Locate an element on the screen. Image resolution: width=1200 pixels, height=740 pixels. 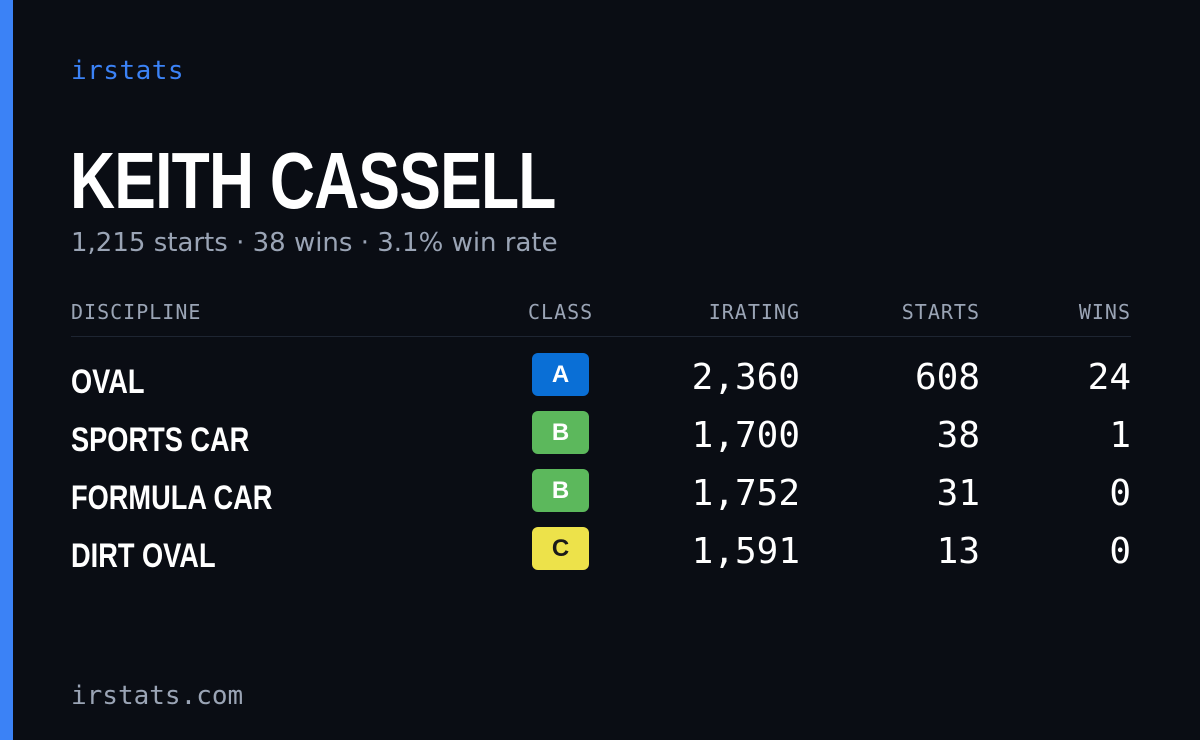
footer-site-link: irstats.com is located at coordinates (157, 696).